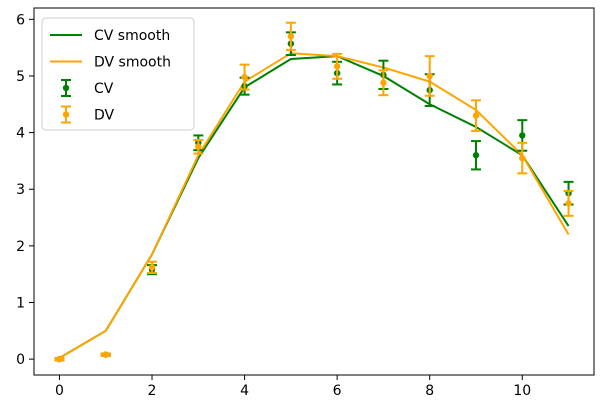 Image resolution: width=604 pixels, height=416 pixels. I want to click on y-tick-label: 4, so click(20, 134).